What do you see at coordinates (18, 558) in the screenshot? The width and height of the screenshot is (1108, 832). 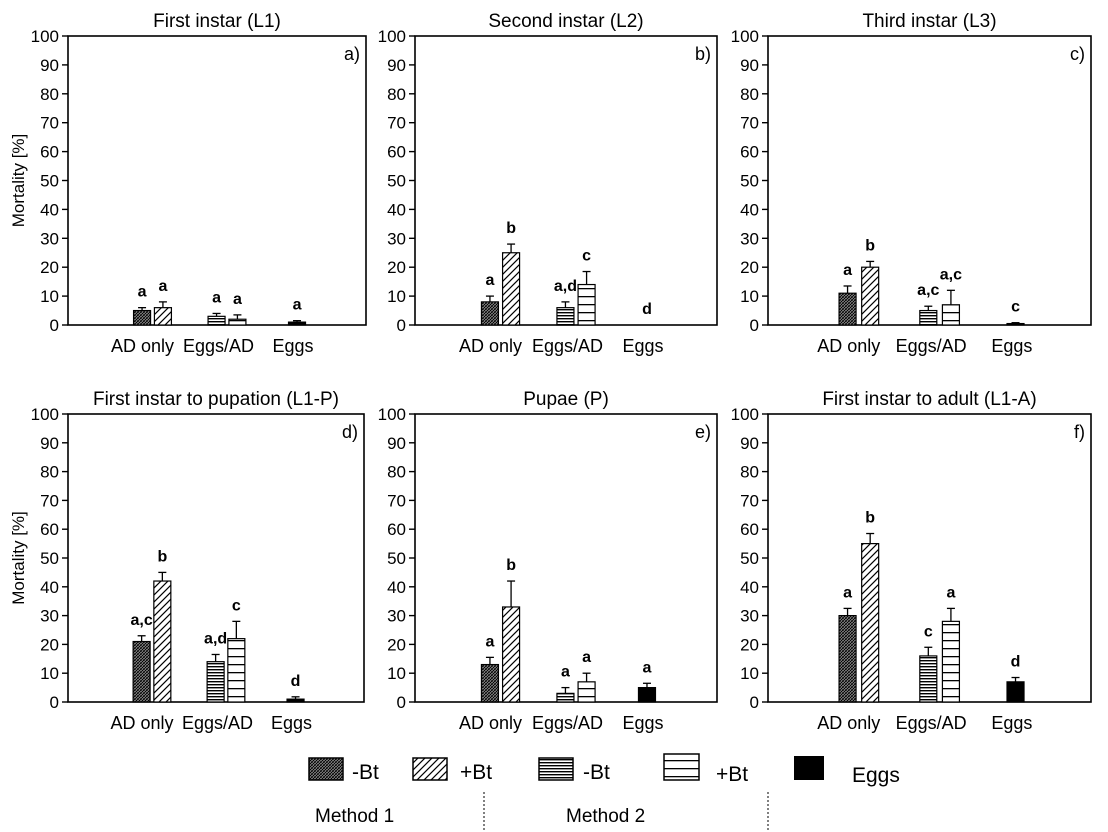 I see `y-axis-label: Mortality [%]` at bounding box center [18, 558].